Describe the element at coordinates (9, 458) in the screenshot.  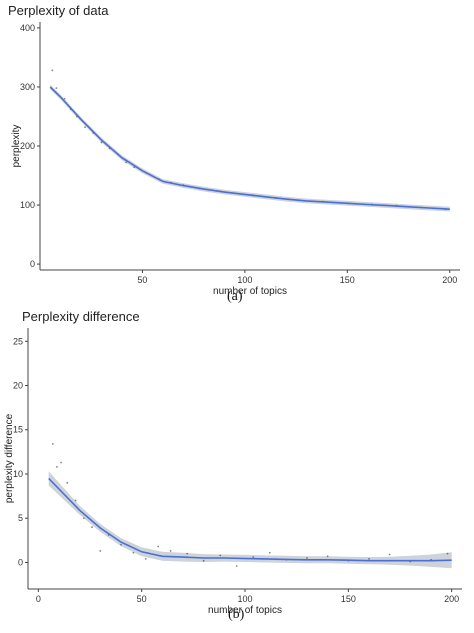
I see `y-axis-label: perplexity difference` at that location.